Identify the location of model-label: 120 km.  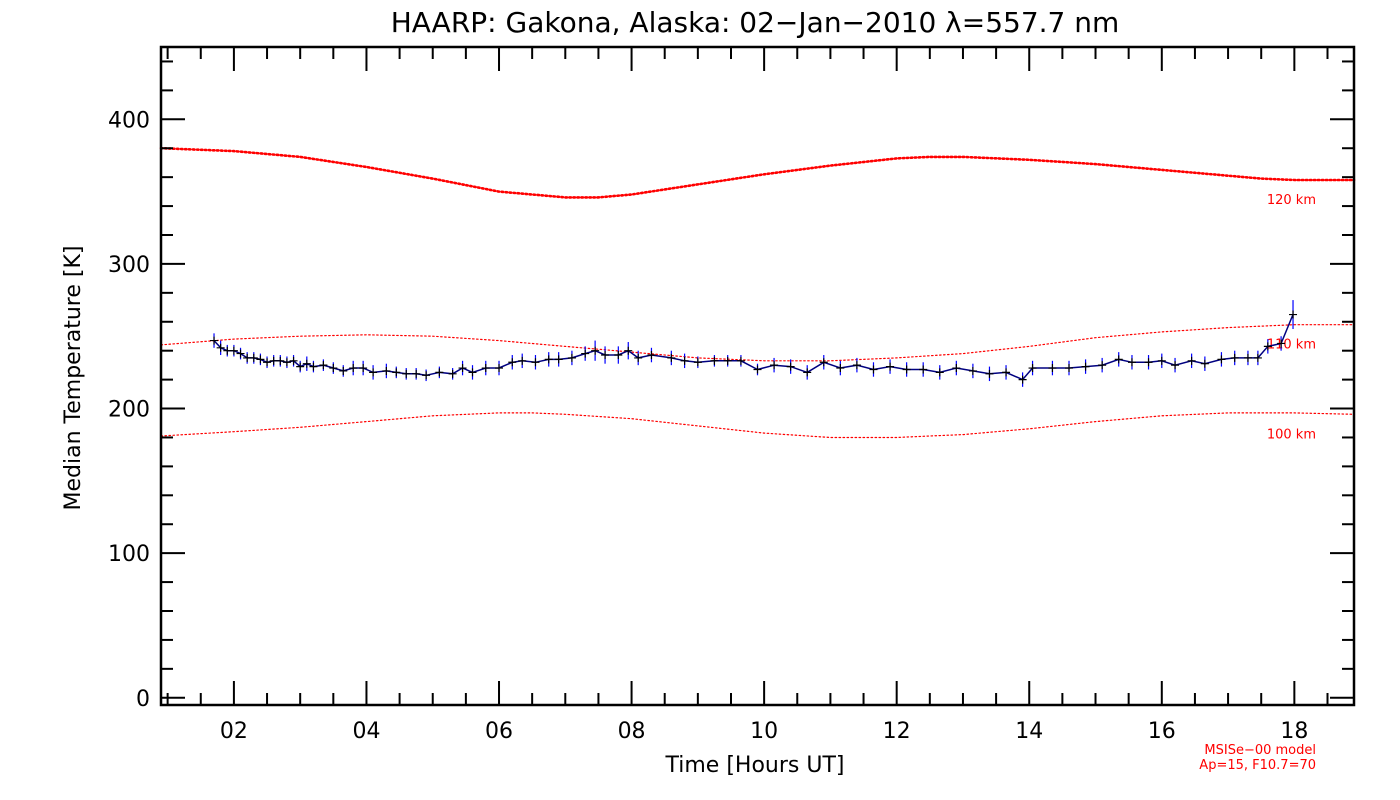
(1291, 200).